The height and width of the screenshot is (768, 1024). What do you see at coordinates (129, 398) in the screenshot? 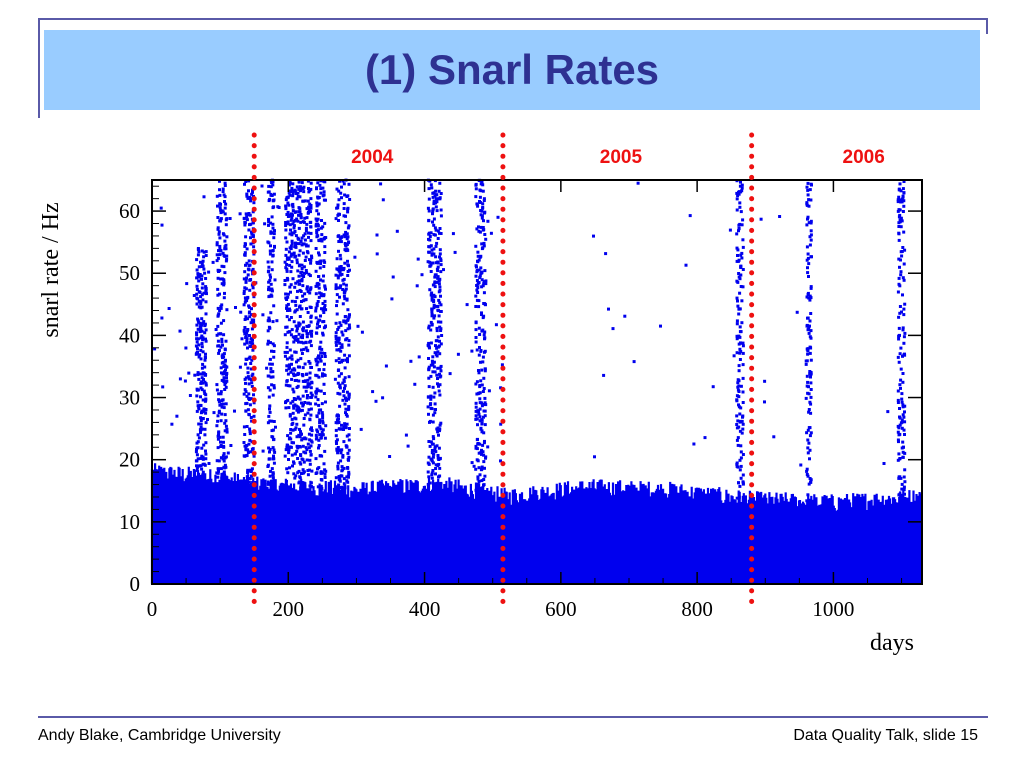
I see `y-tick-label: 30` at bounding box center [129, 398].